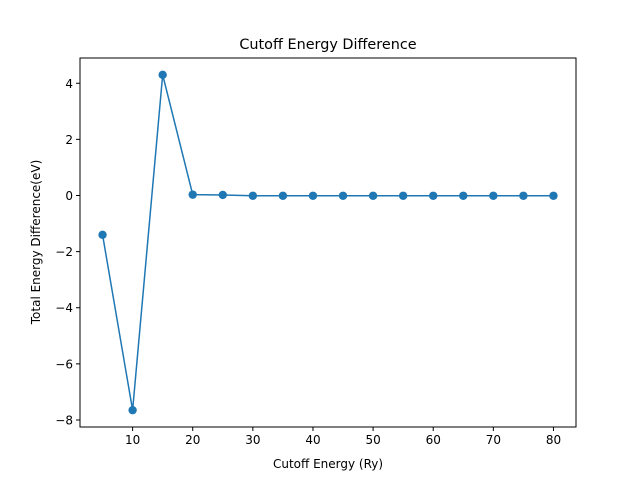 The width and height of the screenshot is (640, 484). Describe the element at coordinates (69, 140) in the screenshot. I see `y-tick-label: 2` at that location.